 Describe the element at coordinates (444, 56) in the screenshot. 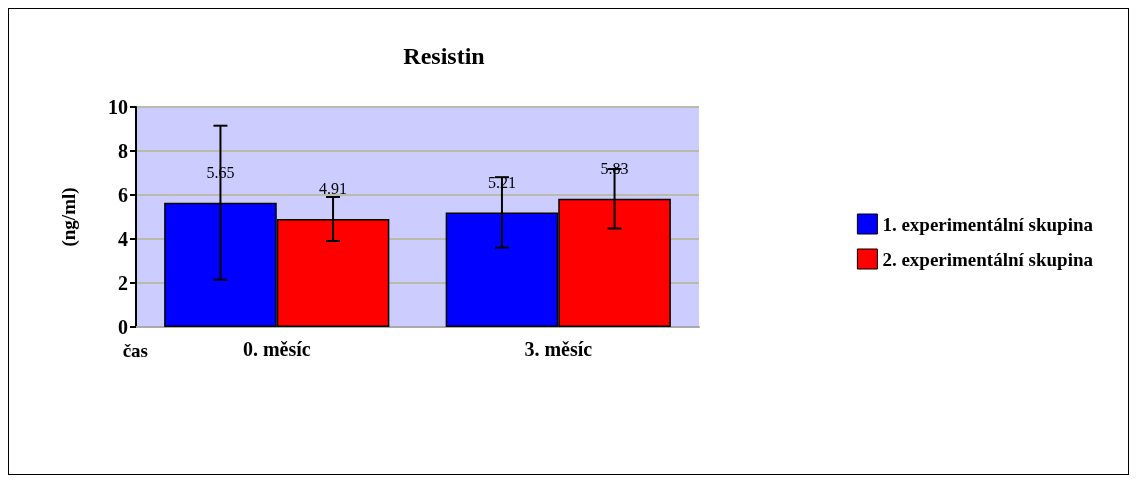

I see `chart-title: Resistin` at that location.